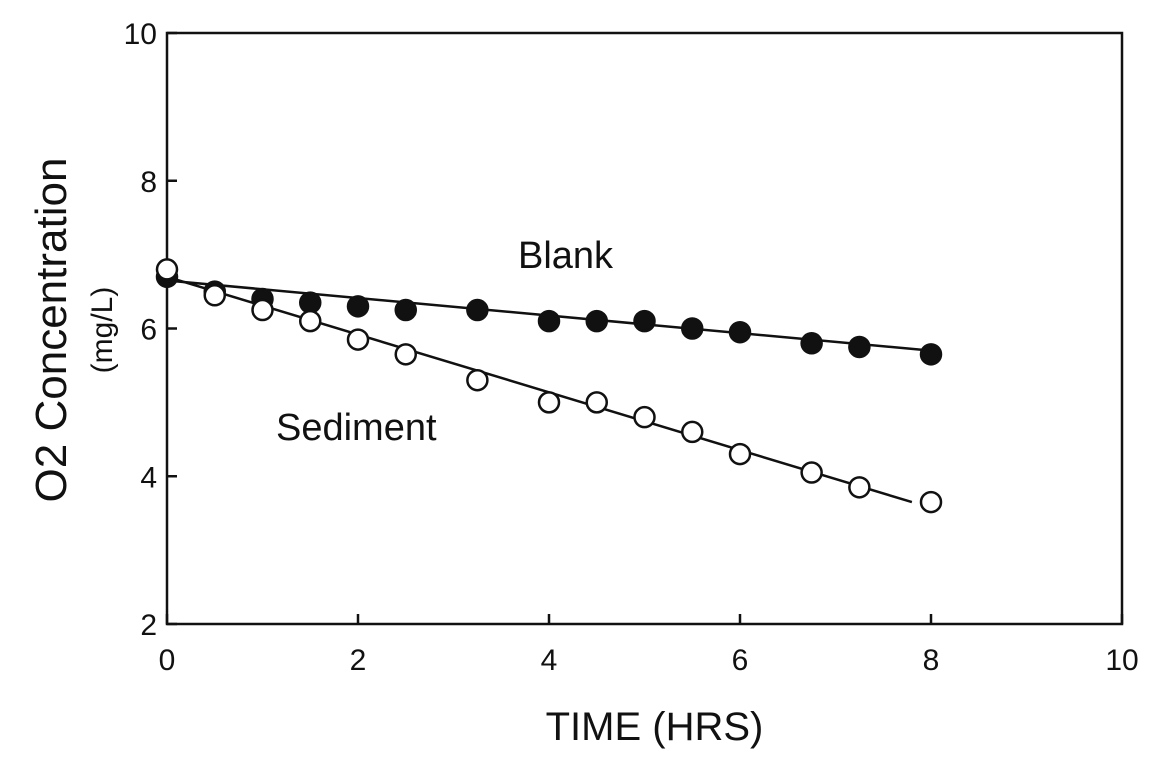 The image size is (1154, 757). What do you see at coordinates (549, 660) in the screenshot?
I see `x-tick-label: 4` at bounding box center [549, 660].